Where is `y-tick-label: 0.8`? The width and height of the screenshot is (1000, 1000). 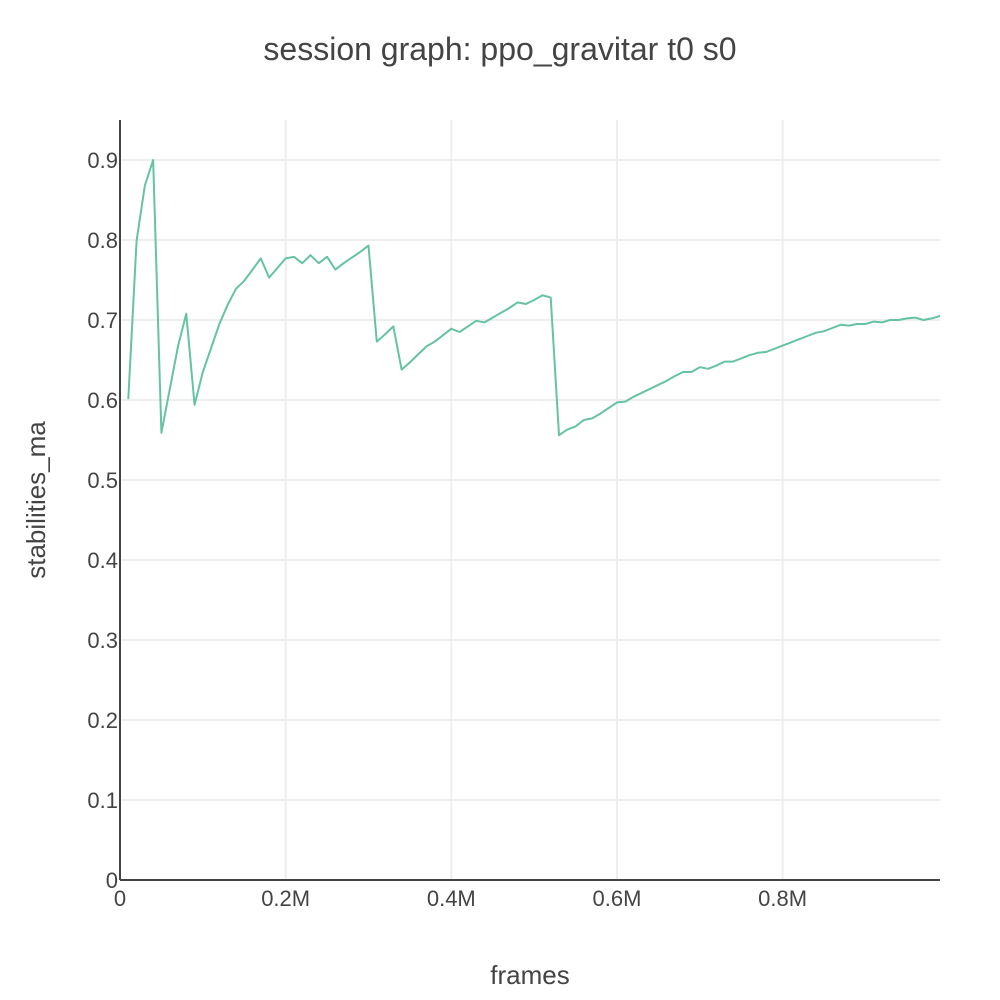
y-tick-label: 0.8 is located at coordinates (102, 240).